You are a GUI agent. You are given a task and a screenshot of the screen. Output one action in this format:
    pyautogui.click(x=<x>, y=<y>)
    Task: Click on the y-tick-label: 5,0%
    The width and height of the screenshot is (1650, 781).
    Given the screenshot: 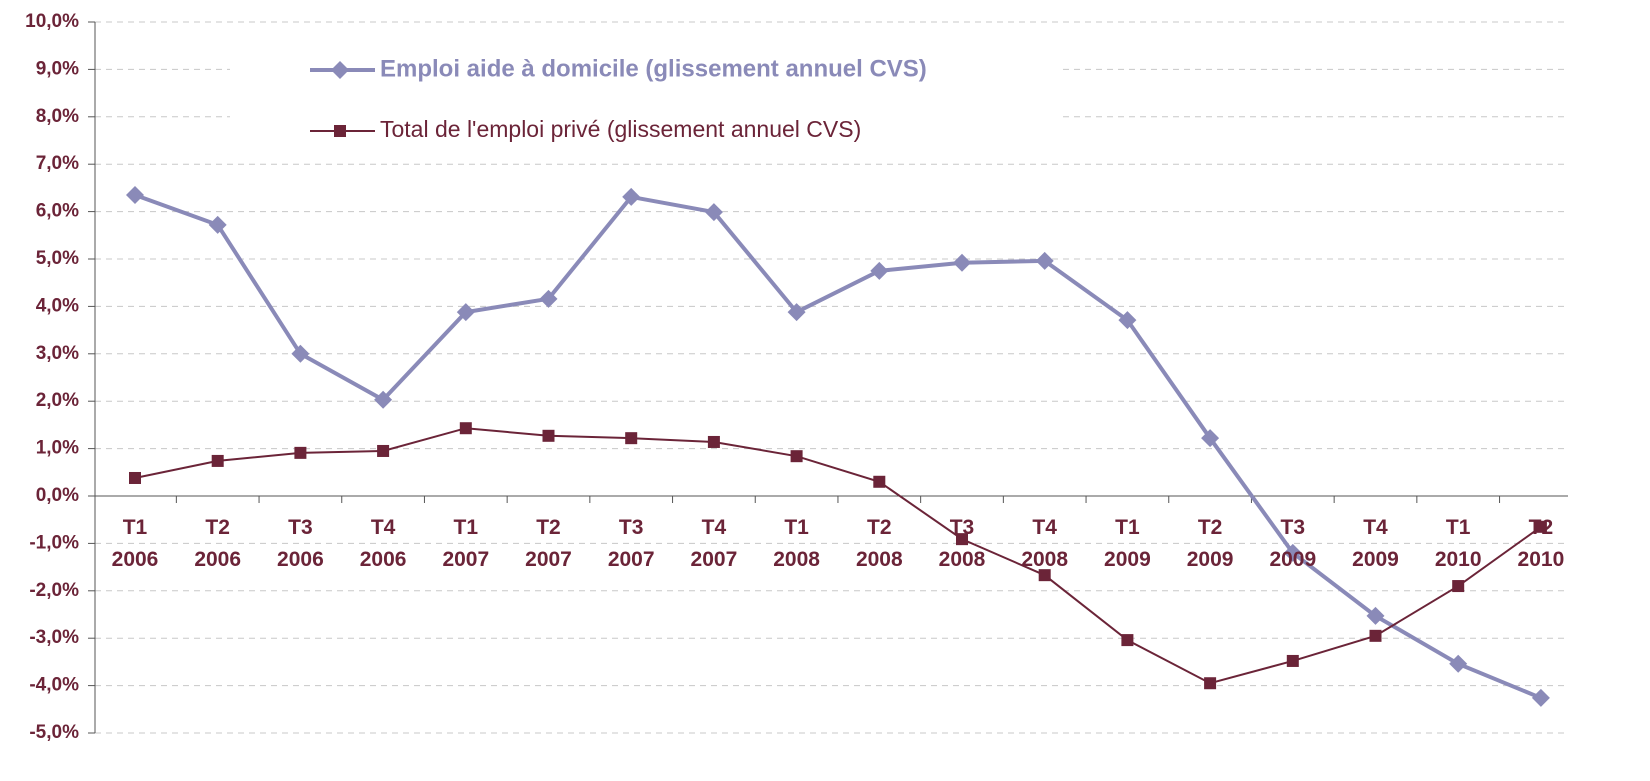 What is the action you would take?
    pyautogui.click(x=57, y=258)
    